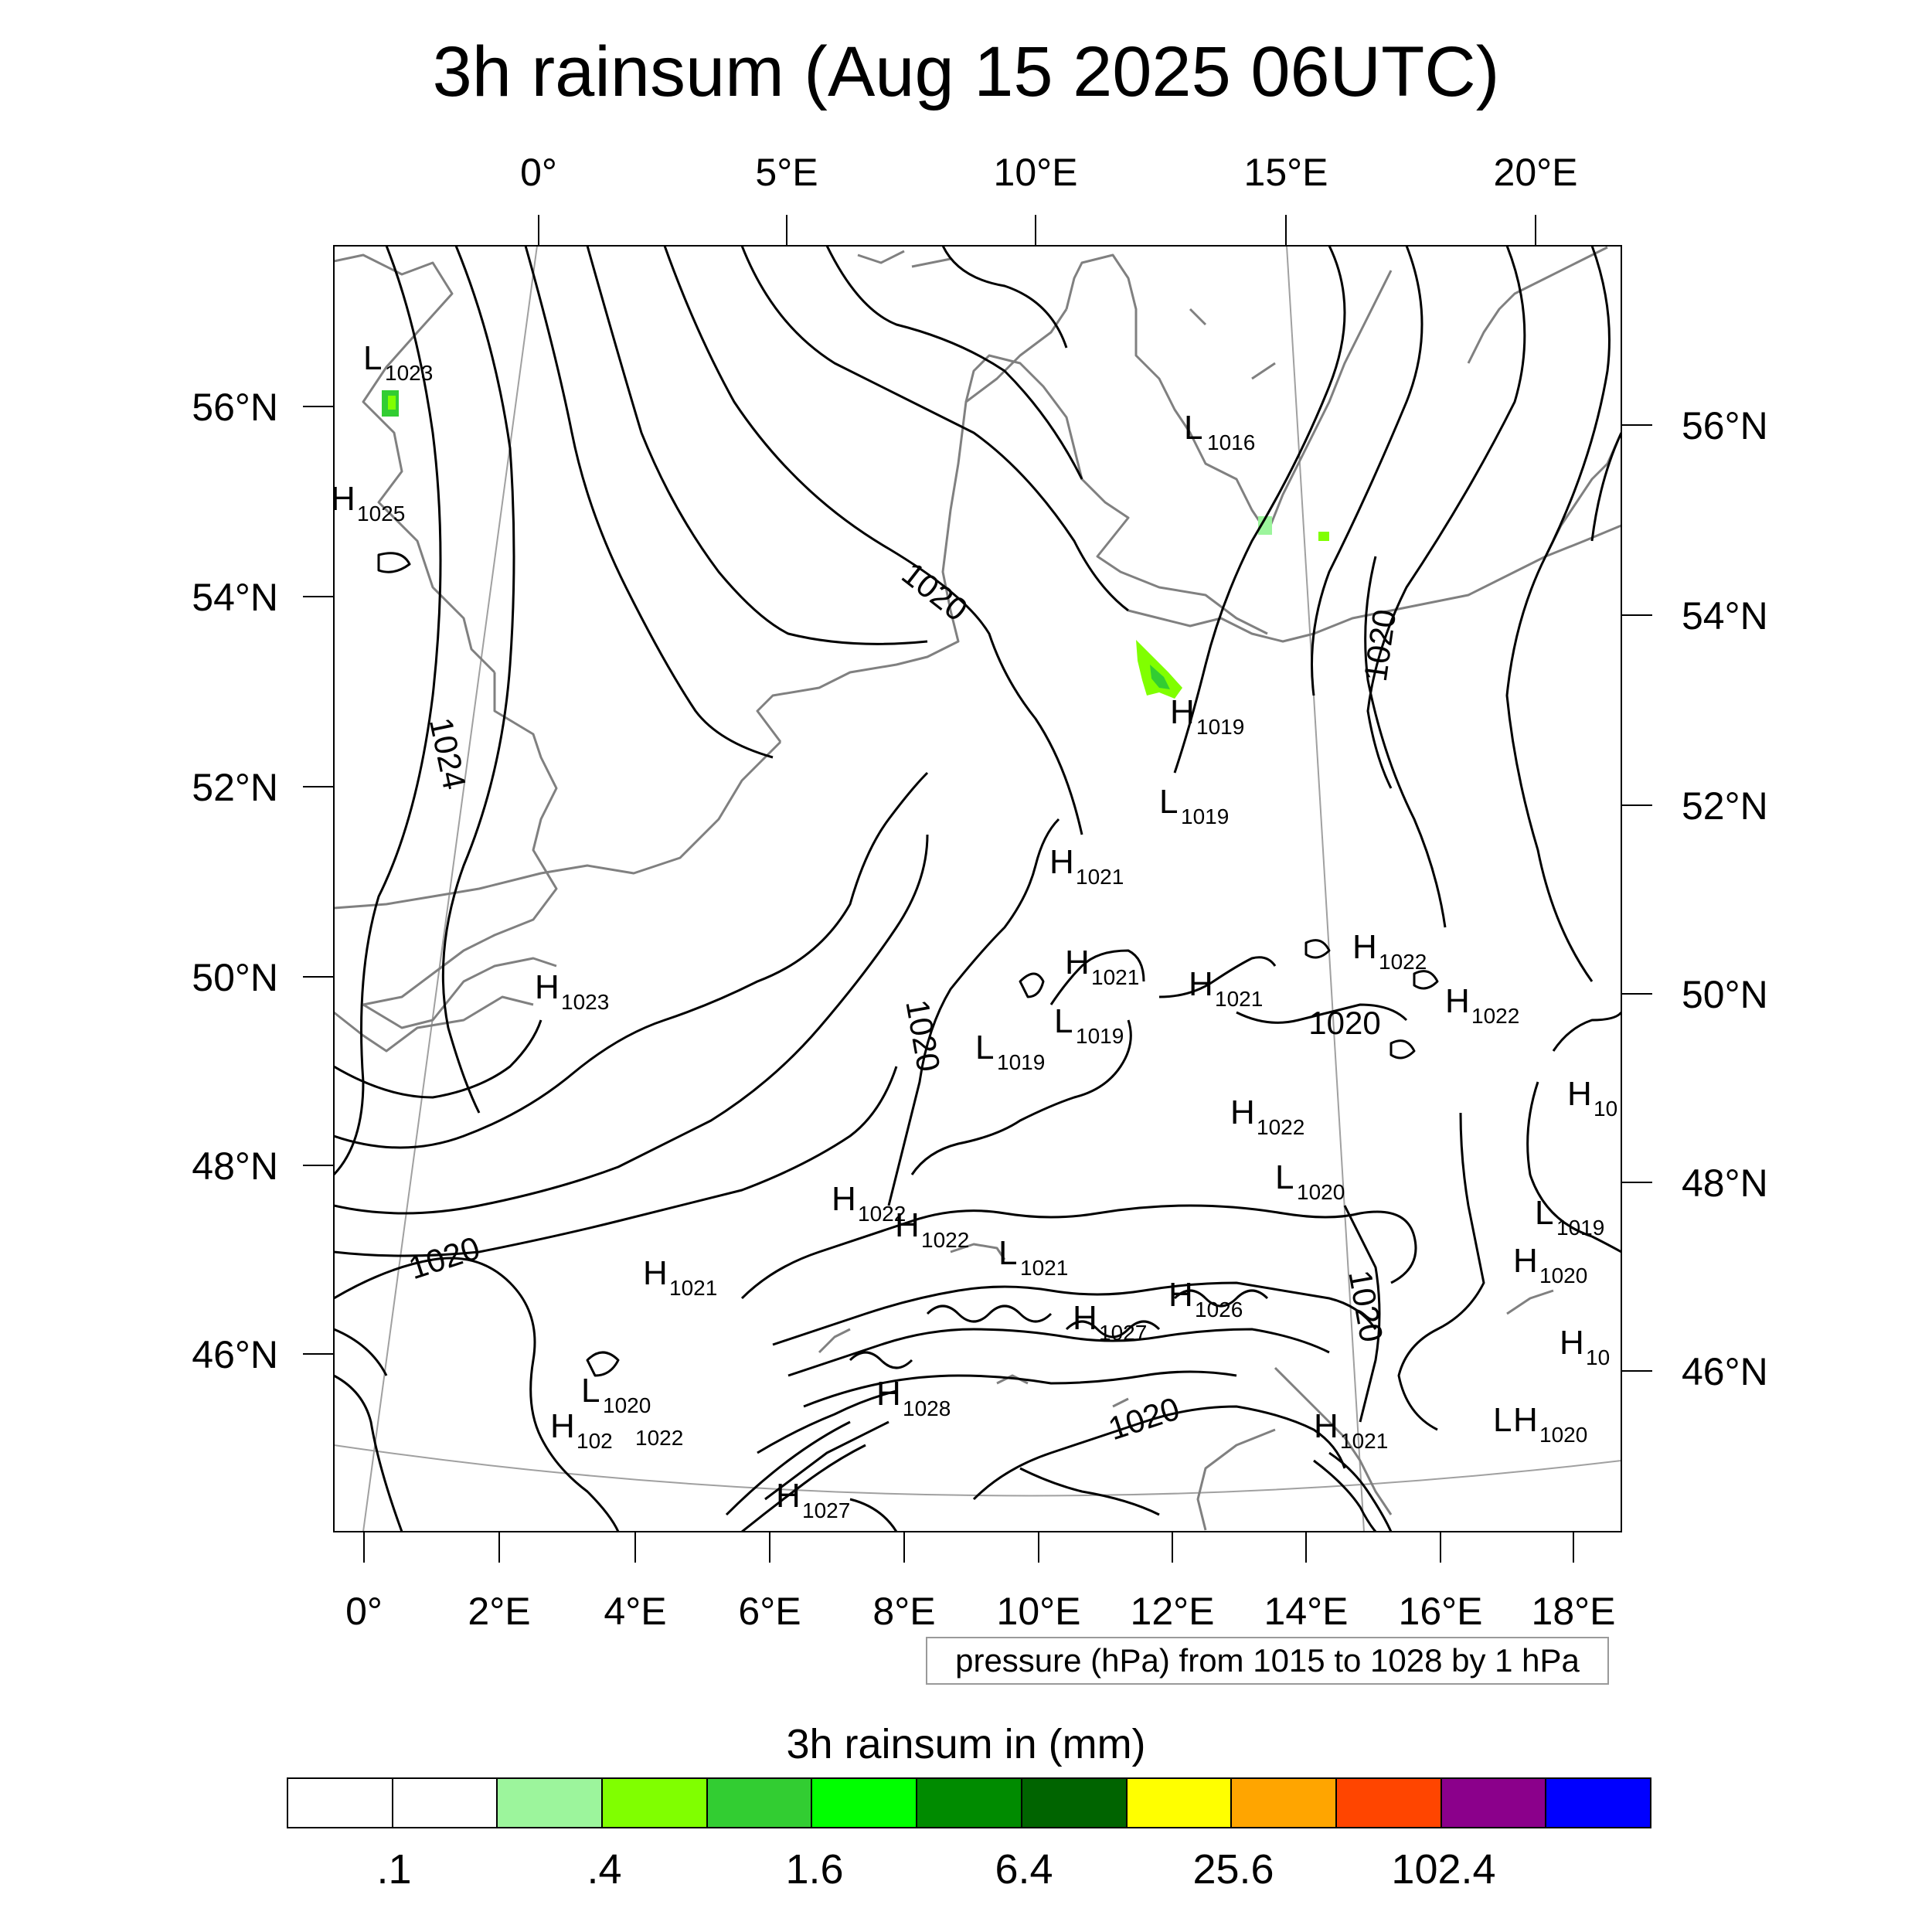 This screenshot has height=1932, width=1932. I want to click on svg-text: 1020, so click(1563, 1276).